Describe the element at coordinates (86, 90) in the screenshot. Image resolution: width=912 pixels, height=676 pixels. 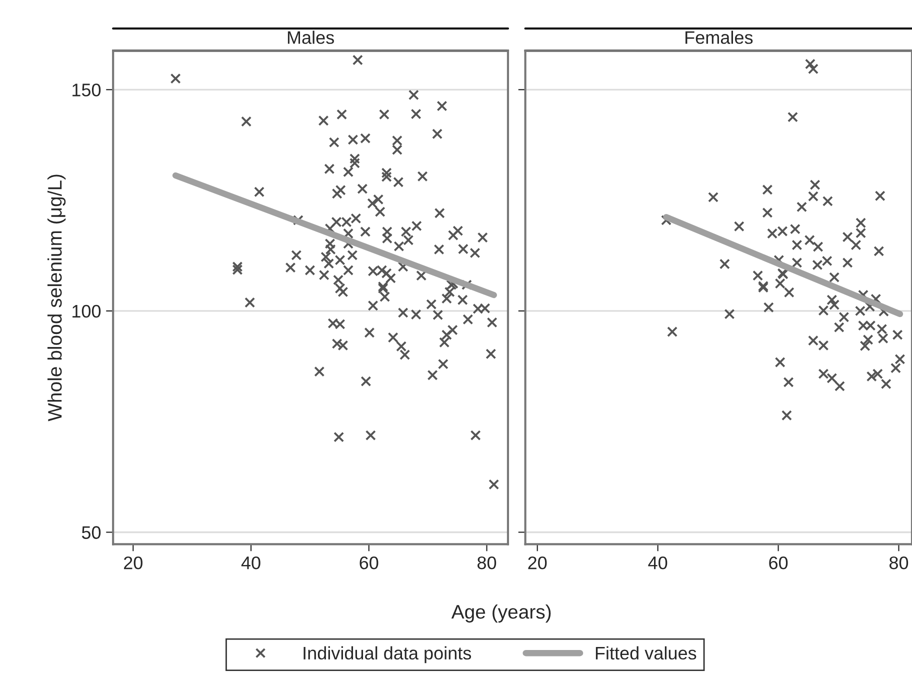
I see `y-tick-label: 150` at that location.